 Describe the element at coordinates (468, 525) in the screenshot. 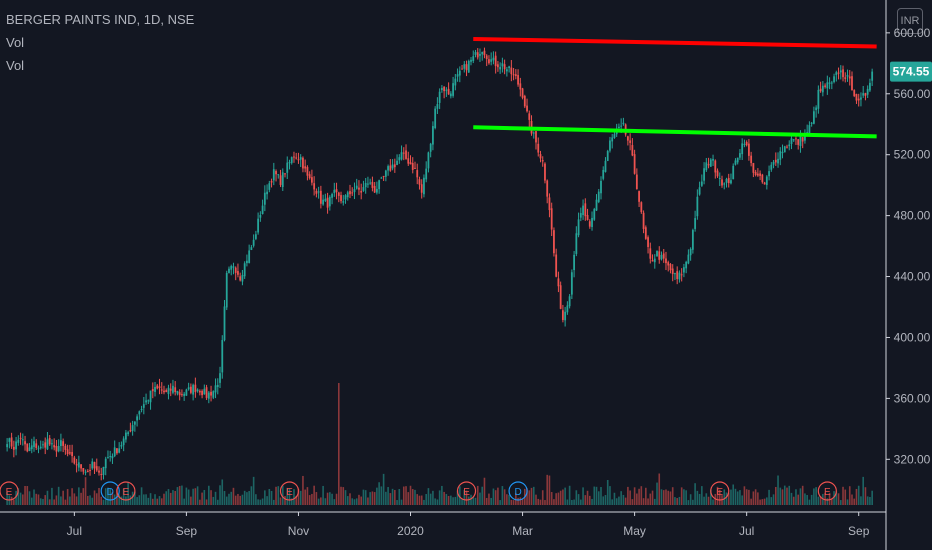

I see `time-axis: Jul Sep Nov 2020 Mar May Jul Sep` at that location.